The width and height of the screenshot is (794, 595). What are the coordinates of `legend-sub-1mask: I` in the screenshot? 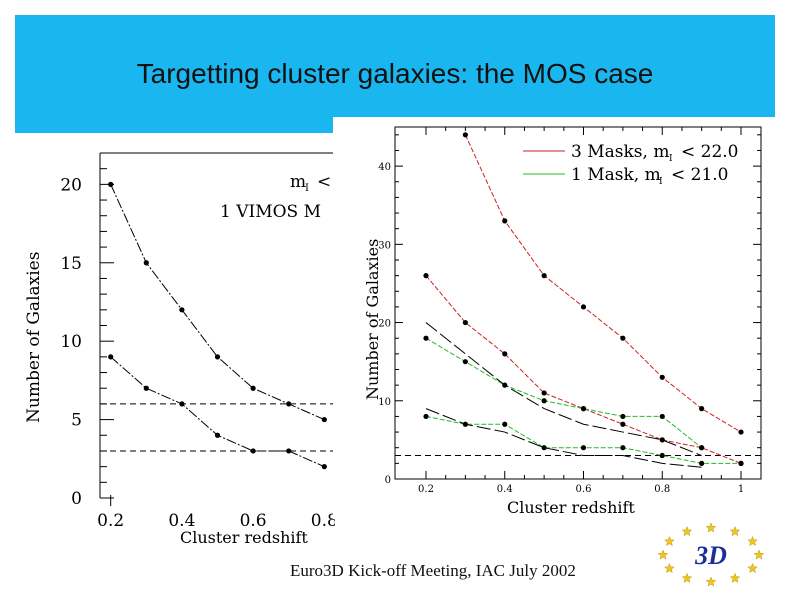 It's located at (661, 182).